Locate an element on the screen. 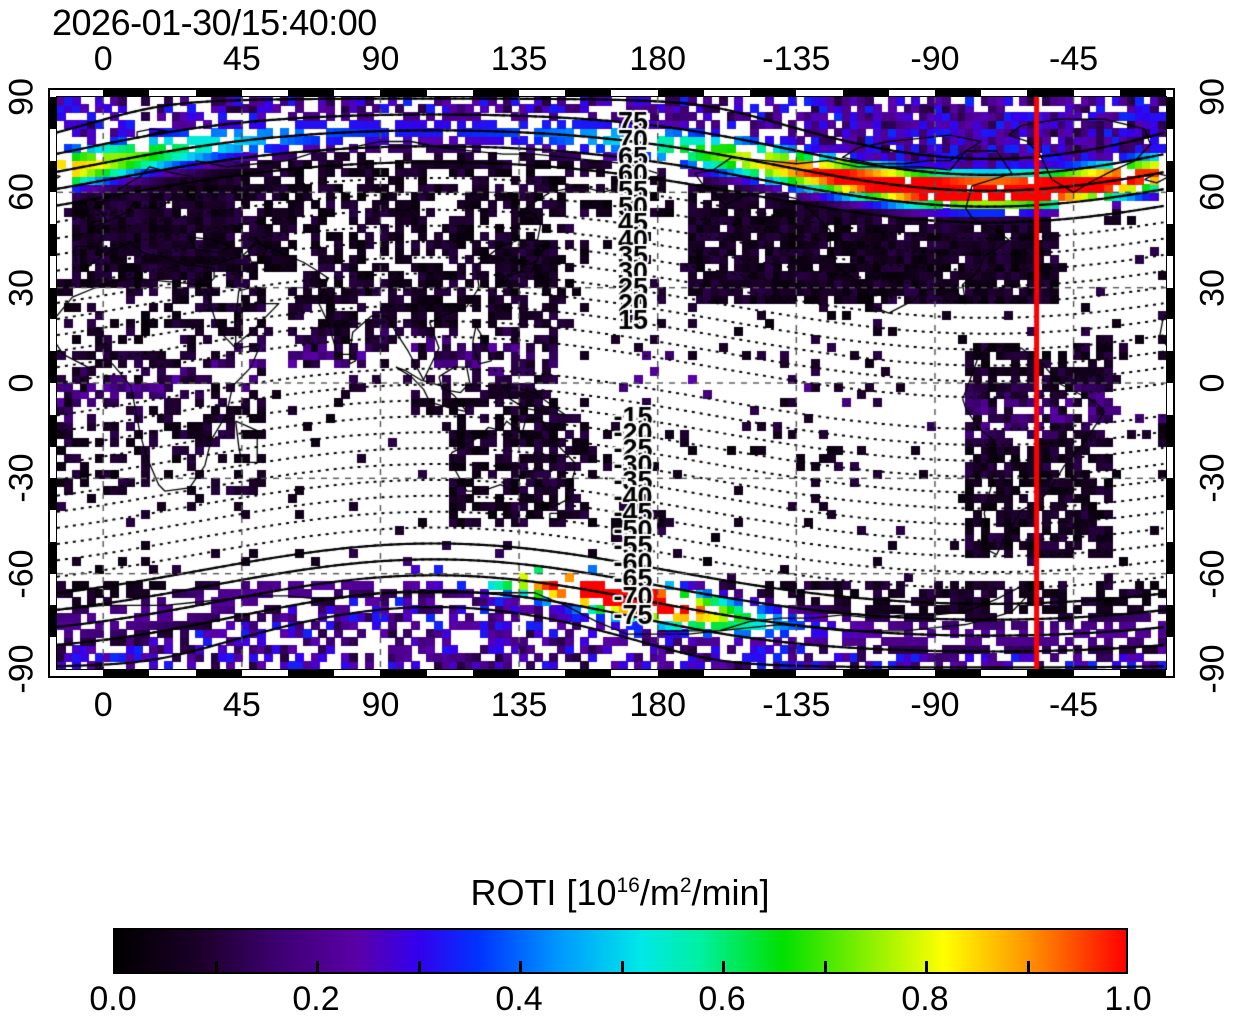  frame-left is located at coordinates (49, 383).